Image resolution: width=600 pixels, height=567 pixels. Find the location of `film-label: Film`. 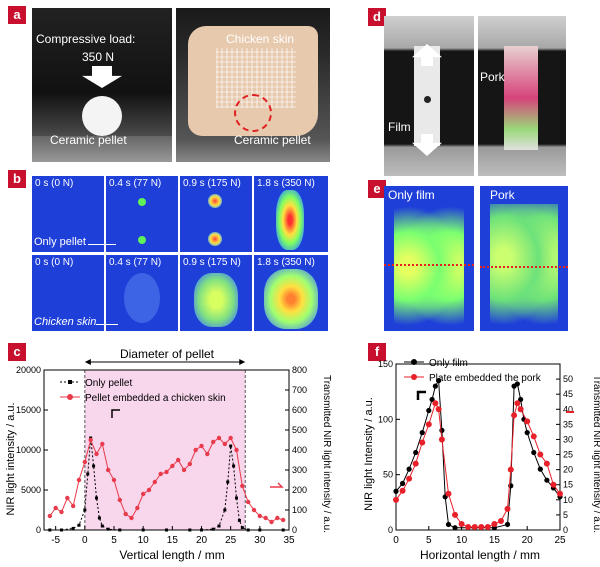

film-label: Film is located at coordinates (399, 127).